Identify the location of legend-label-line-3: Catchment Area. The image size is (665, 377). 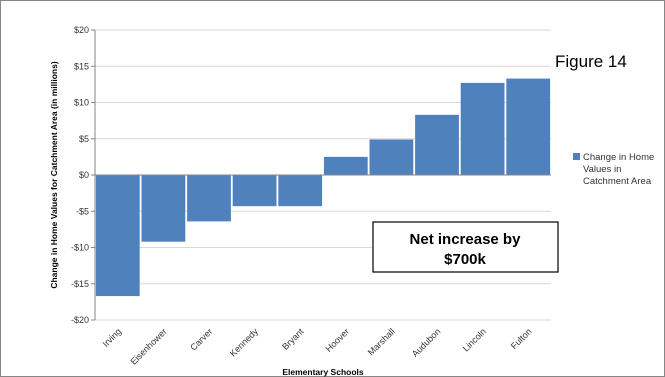
(617, 181).